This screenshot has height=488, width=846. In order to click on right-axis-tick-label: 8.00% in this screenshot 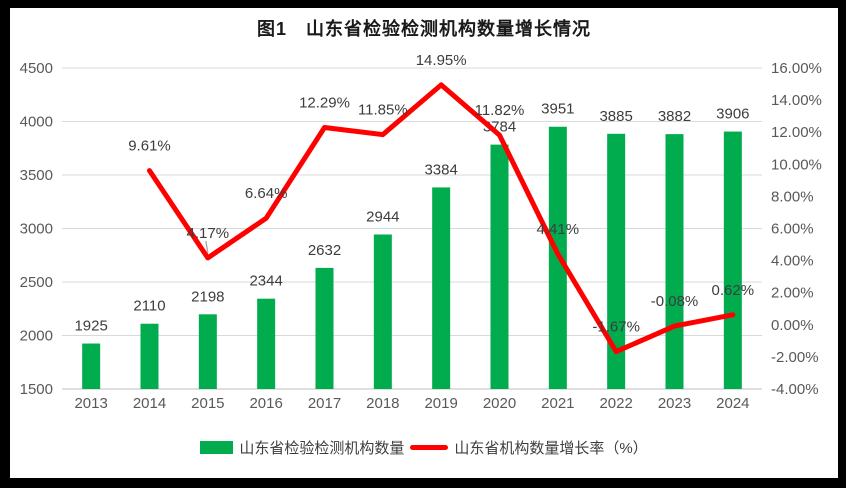, I will do `click(792, 196)`.